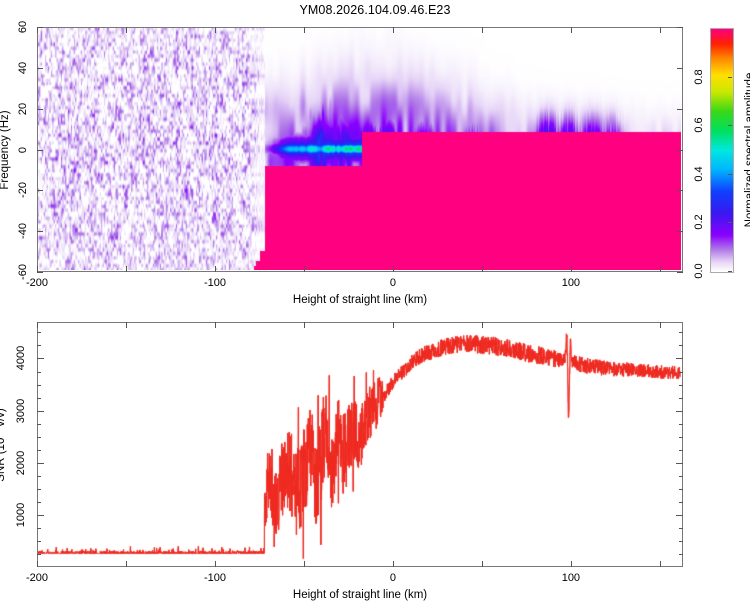  I want to click on colorbar-title: Normalized spectral amplitude, so click(747, 149).